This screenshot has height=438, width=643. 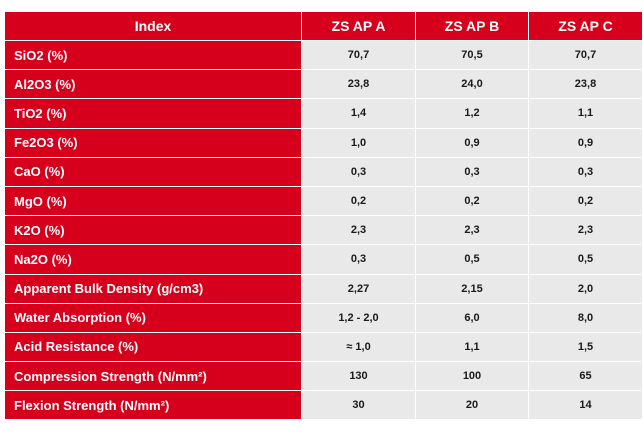 What do you see at coordinates (359, 114) in the screenshot?
I see `table-cell: 1,4` at bounding box center [359, 114].